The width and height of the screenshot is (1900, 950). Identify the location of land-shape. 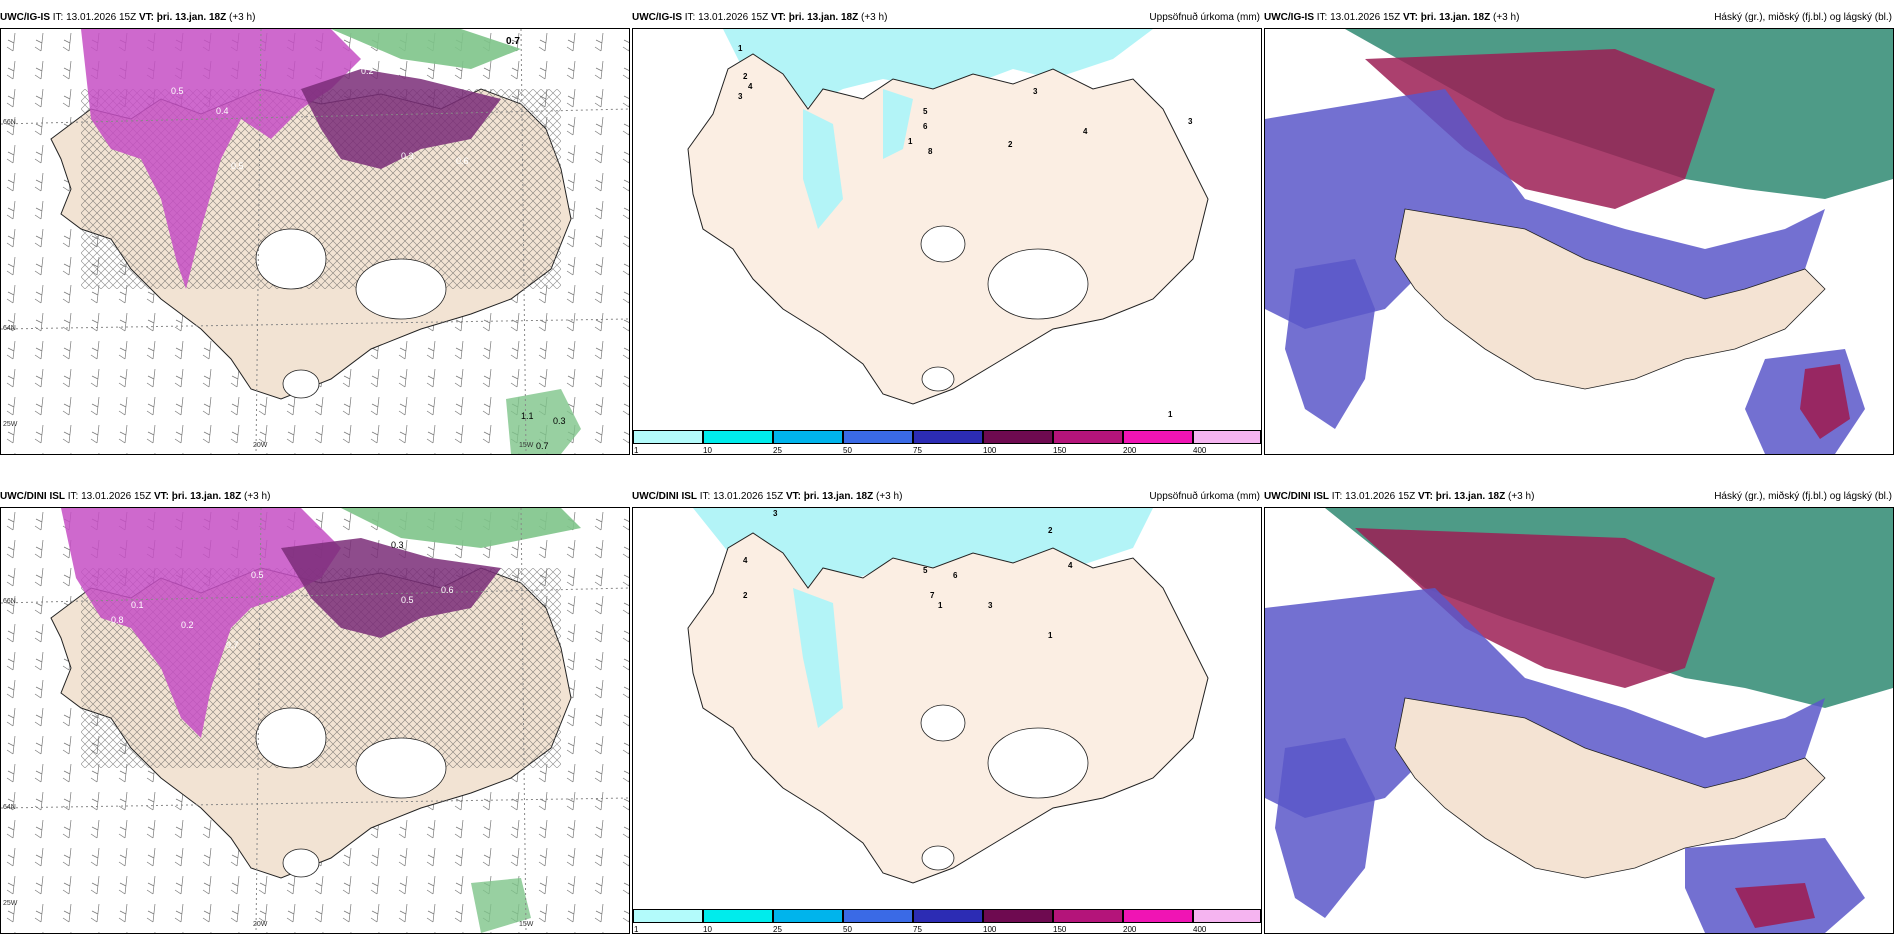
(1610, 299).